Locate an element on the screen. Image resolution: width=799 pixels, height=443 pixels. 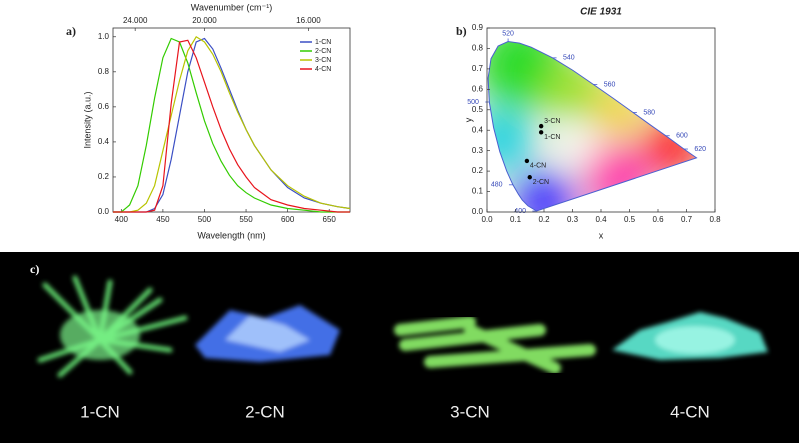
legend-label: 4-CN is located at coordinates (323, 69).